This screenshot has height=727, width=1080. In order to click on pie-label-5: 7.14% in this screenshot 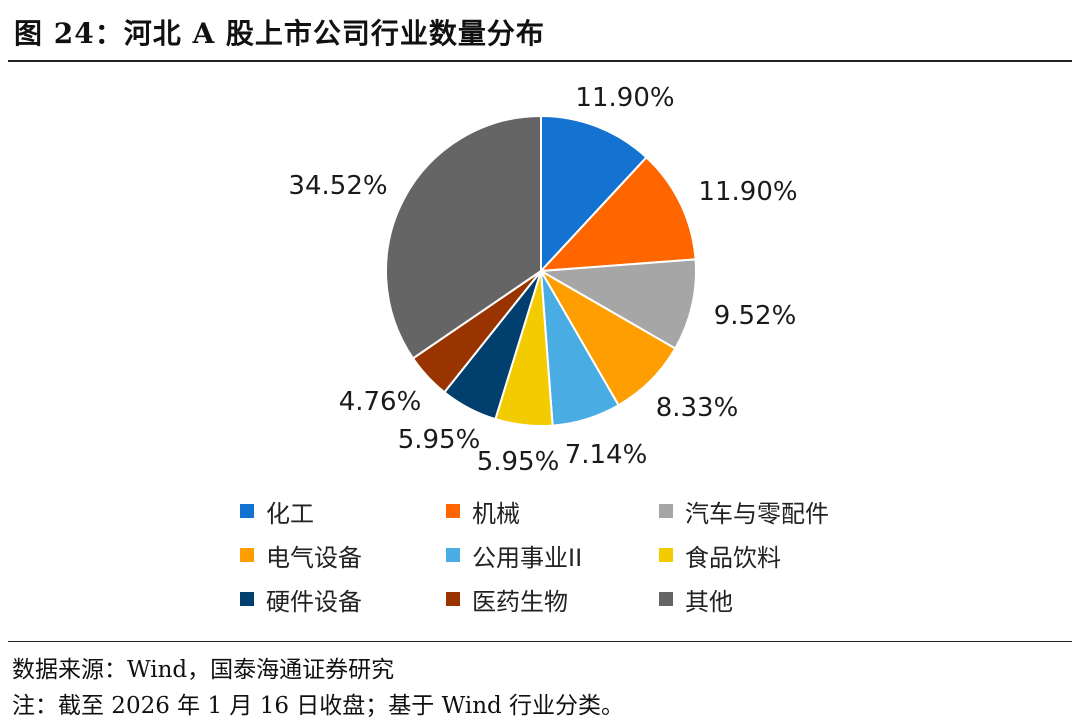, I will do `click(606, 455)`.